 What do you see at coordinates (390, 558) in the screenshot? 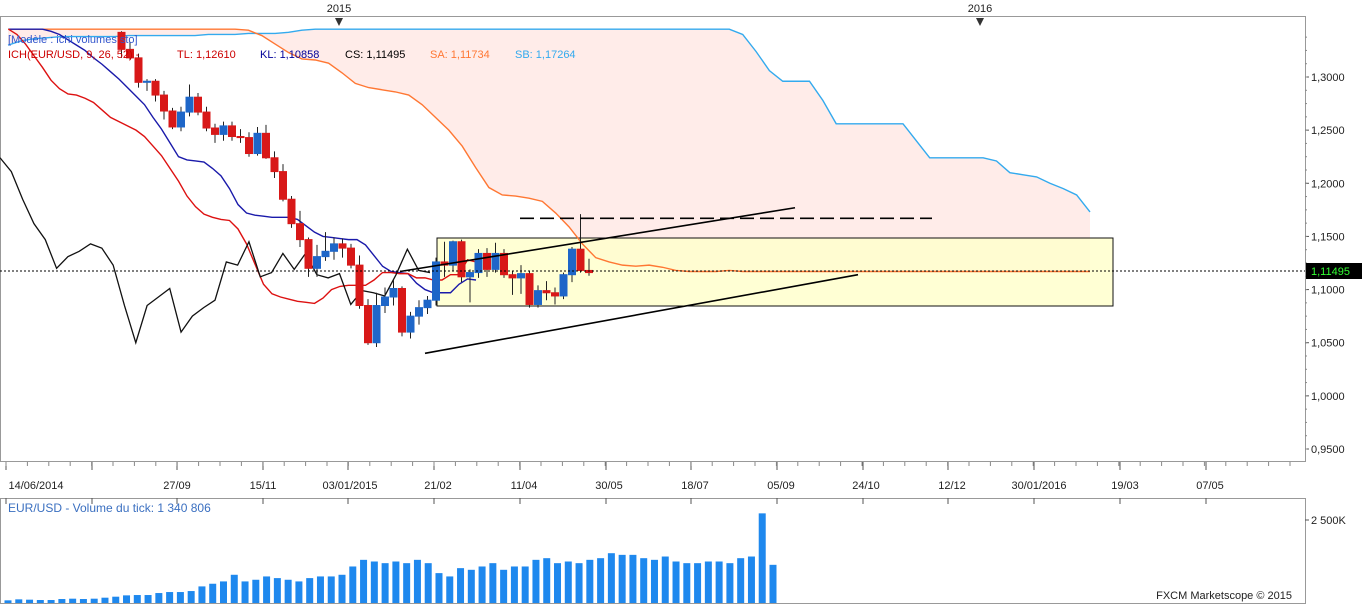
I see `volume-bars` at bounding box center [390, 558].